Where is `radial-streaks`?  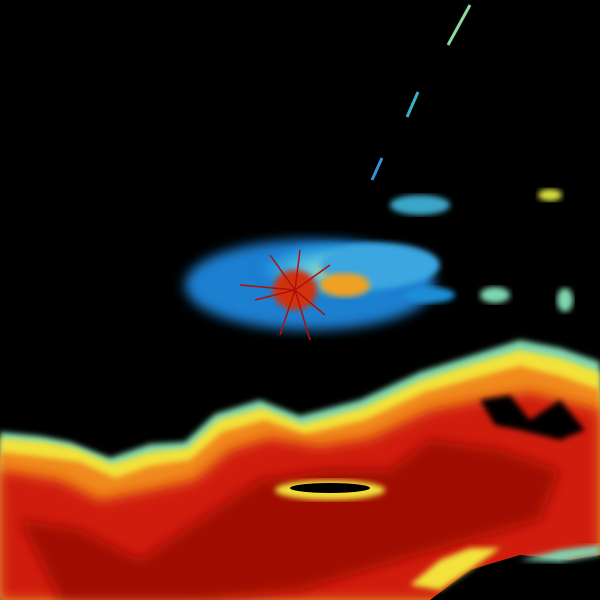 radial-streaks is located at coordinates (421, 92).